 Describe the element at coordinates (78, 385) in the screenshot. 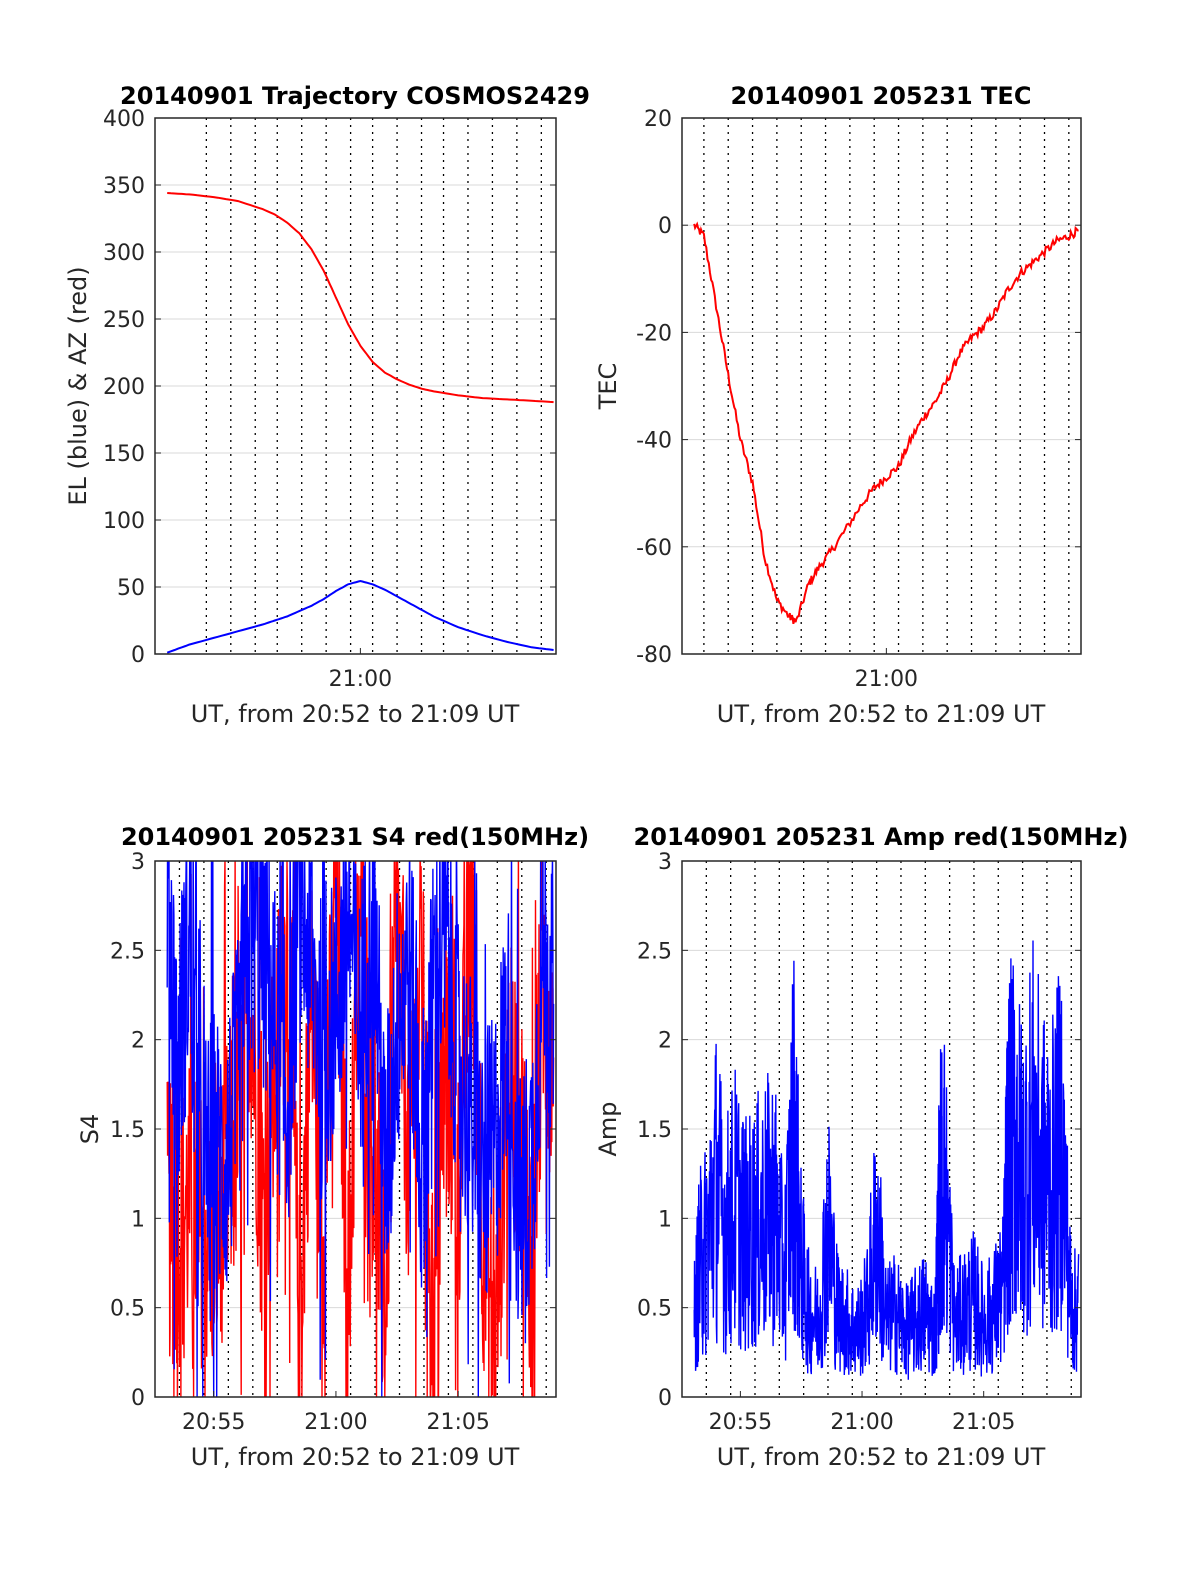

I see `y-axis-label: EL (blue) & AZ (red)` at that location.